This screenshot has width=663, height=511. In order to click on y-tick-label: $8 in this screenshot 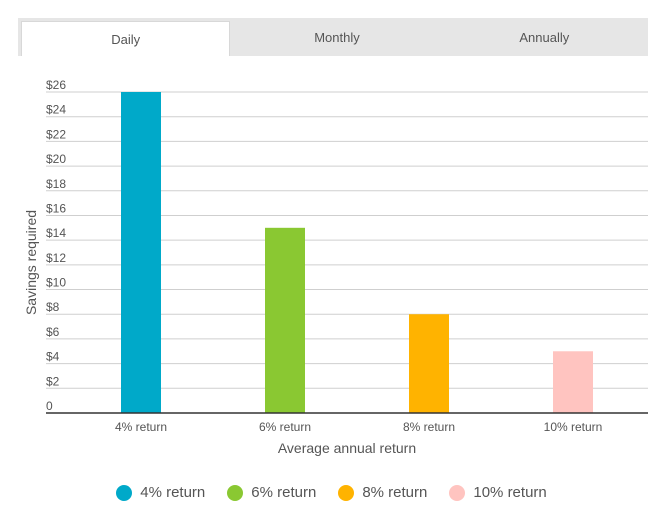, I will do `click(53, 307)`.